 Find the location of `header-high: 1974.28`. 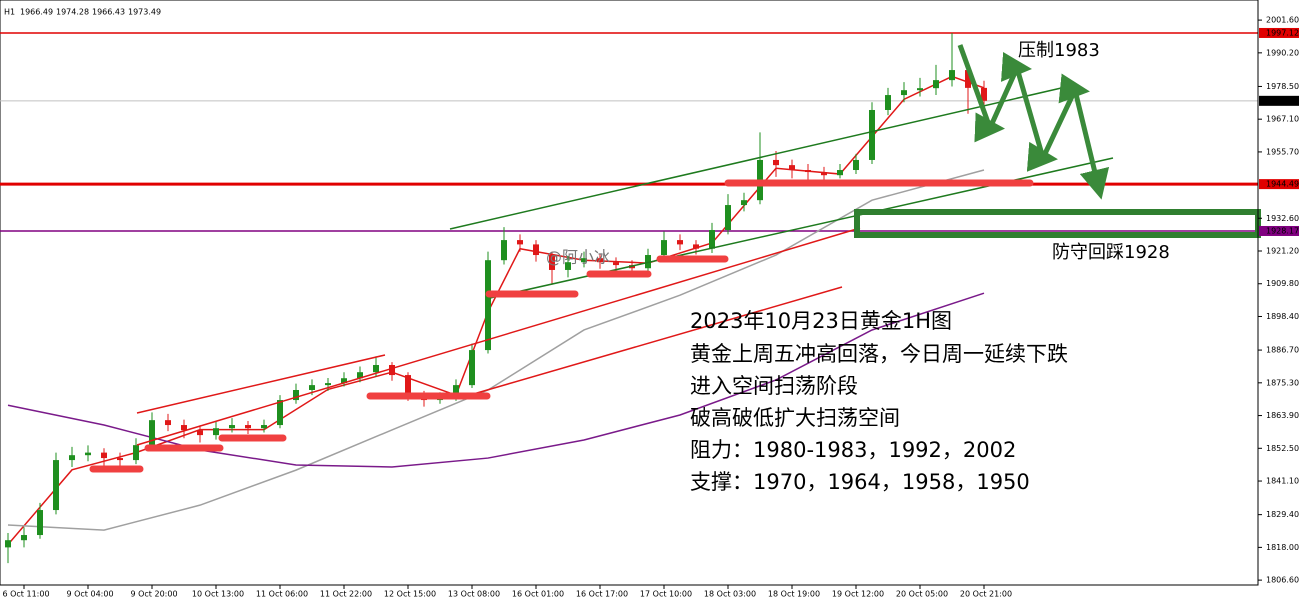

header-high: 1974.28 is located at coordinates (72, 12).